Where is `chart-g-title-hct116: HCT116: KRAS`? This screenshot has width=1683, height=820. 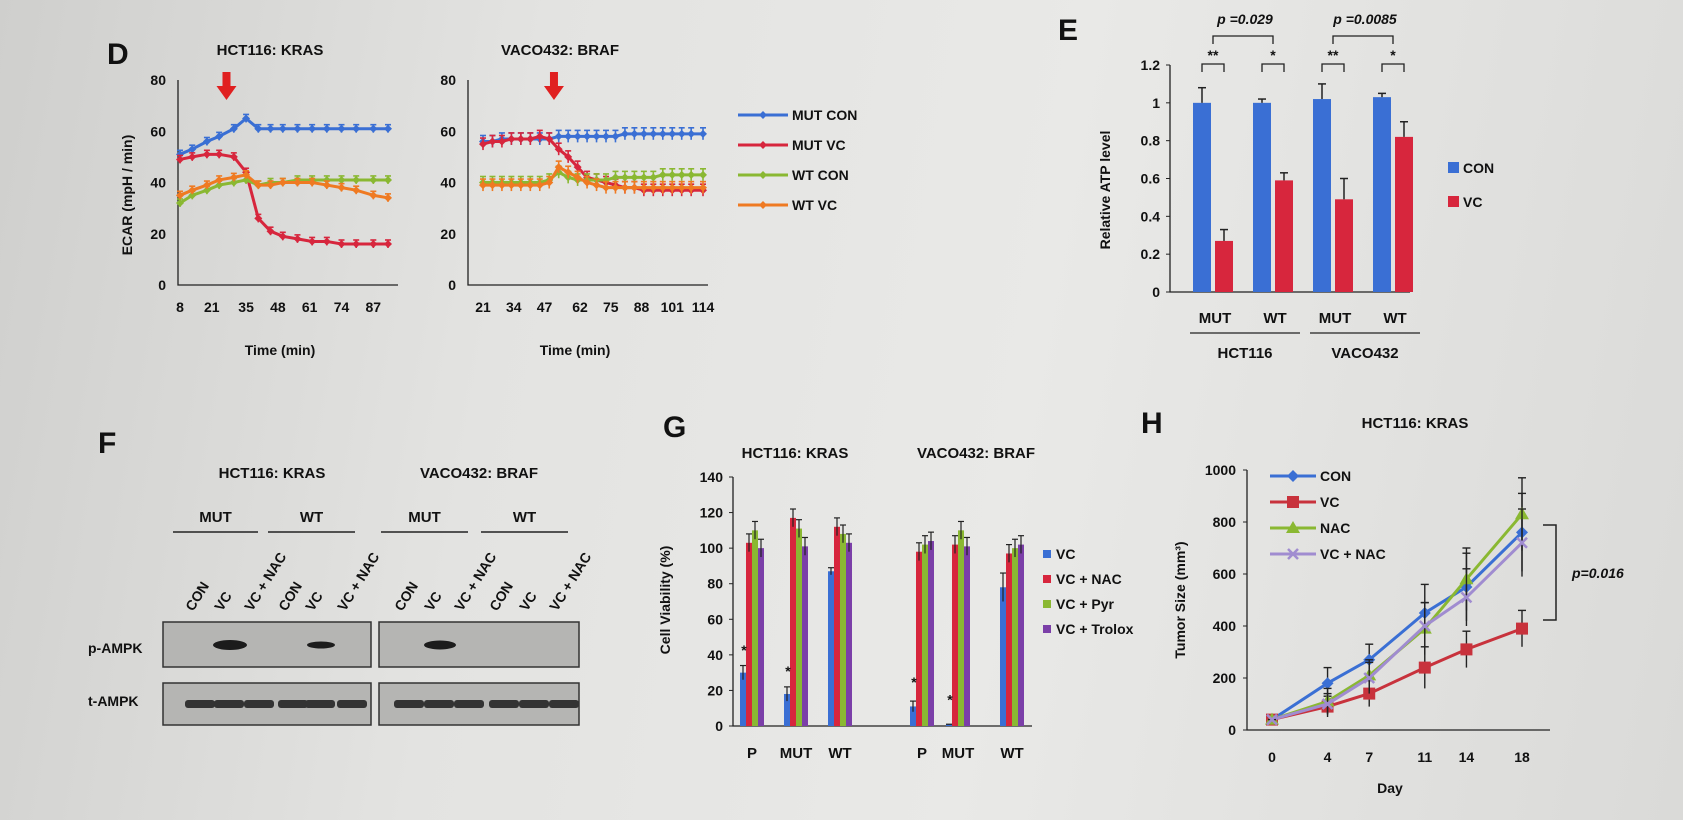
chart-g-title-hct116: HCT116: KRAS is located at coordinates (795, 453).